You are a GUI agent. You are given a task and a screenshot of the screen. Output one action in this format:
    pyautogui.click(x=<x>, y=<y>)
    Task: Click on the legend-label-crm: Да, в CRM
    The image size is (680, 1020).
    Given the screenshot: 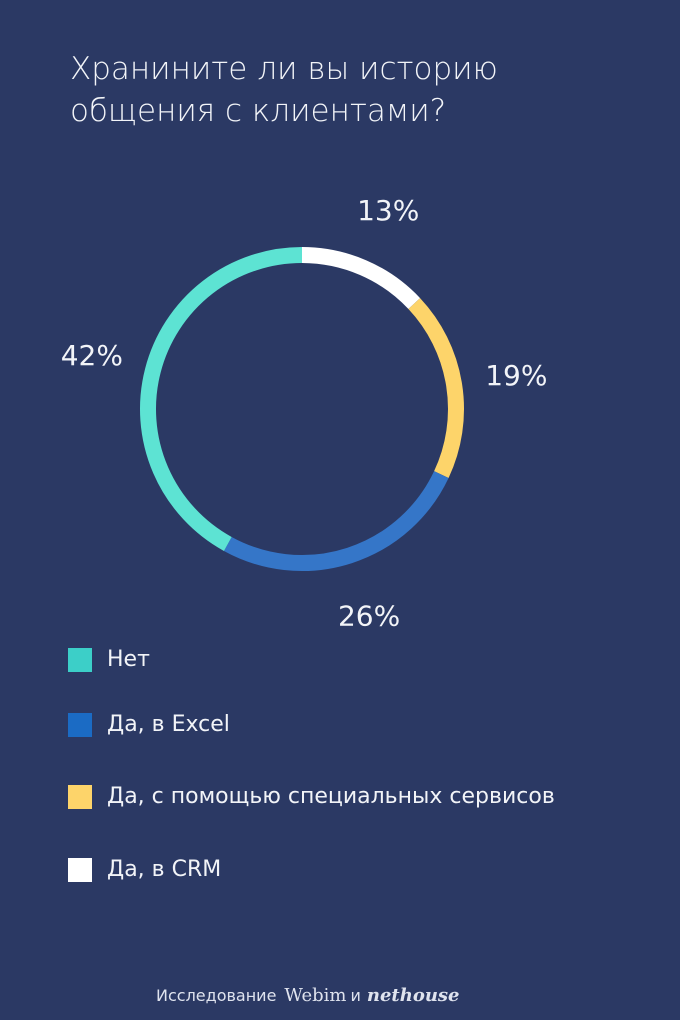 What is the action you would take?
    pyautogui.click(x=164, y=869)
    